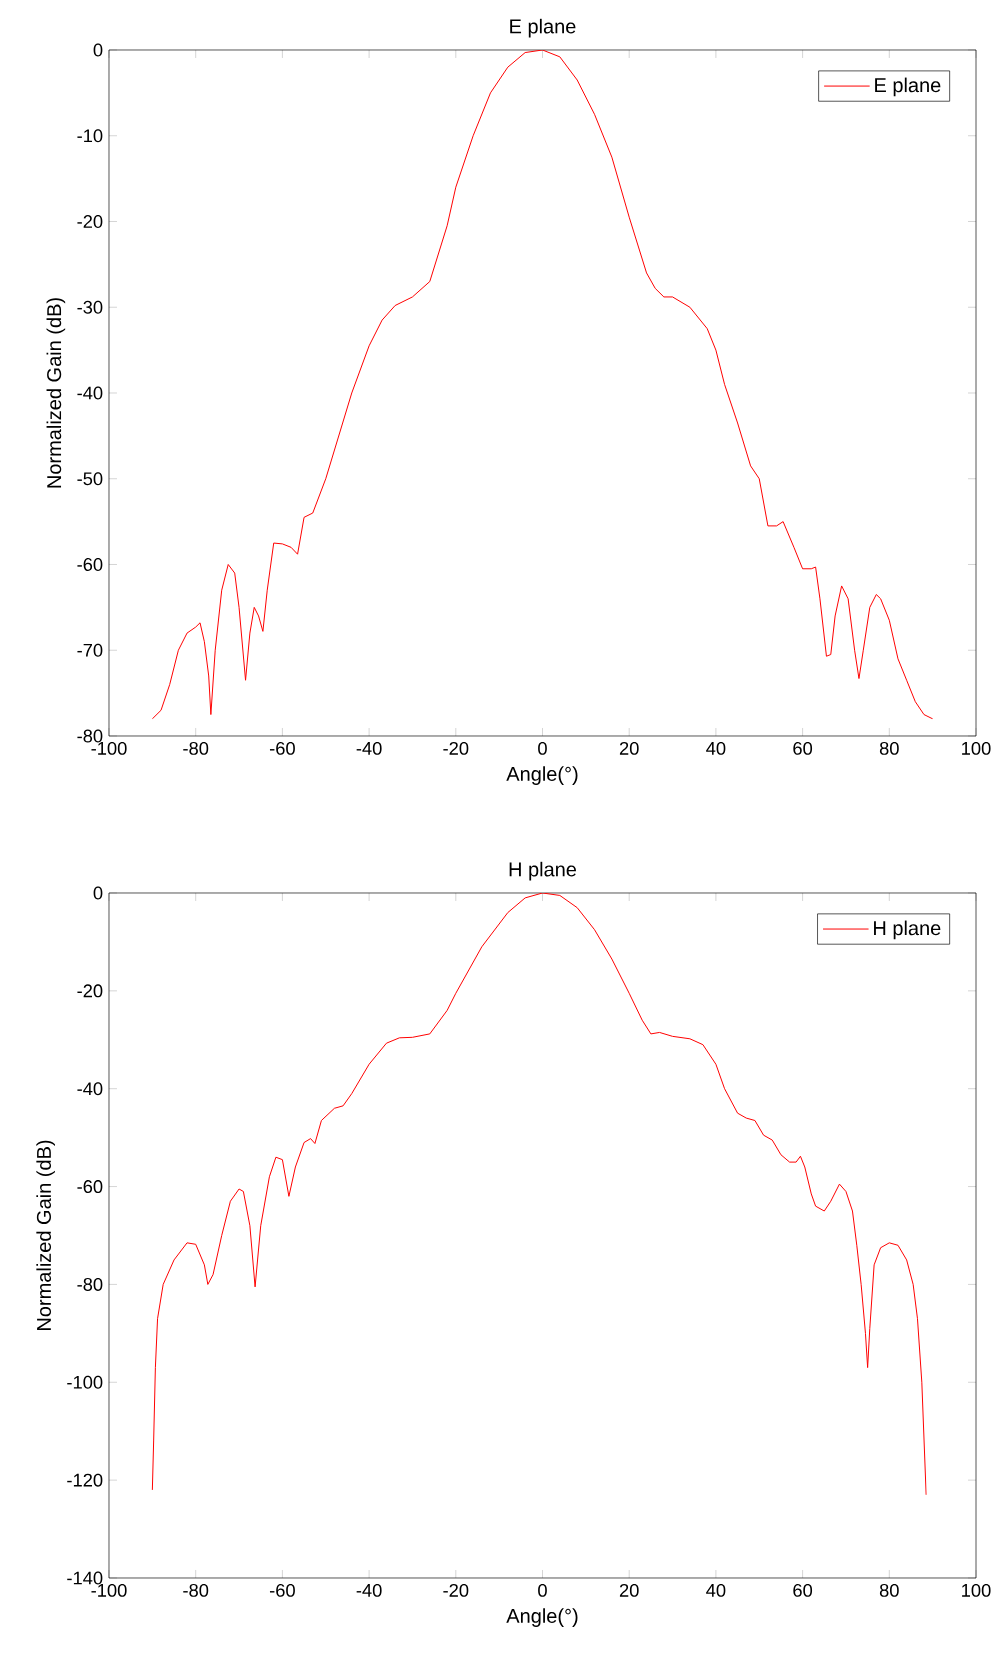 This screenshot has height=1654, width=1002. Describe the element at coordinates (908, 87) in the screenshot. I see `legend-label: E plane` at that location.